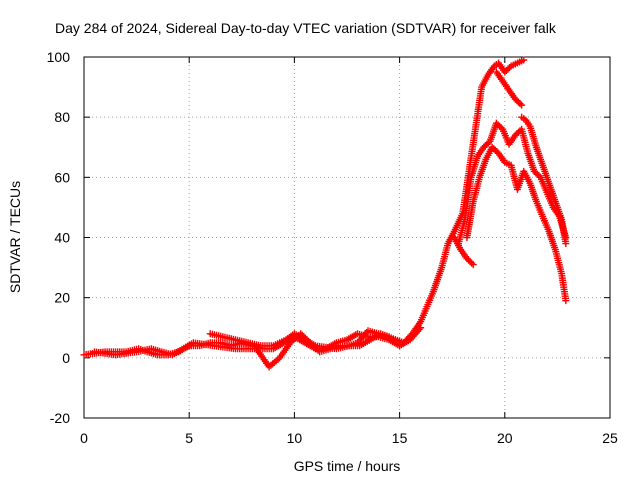  I want to click on x-tick-label: 20, so click(505, 438).